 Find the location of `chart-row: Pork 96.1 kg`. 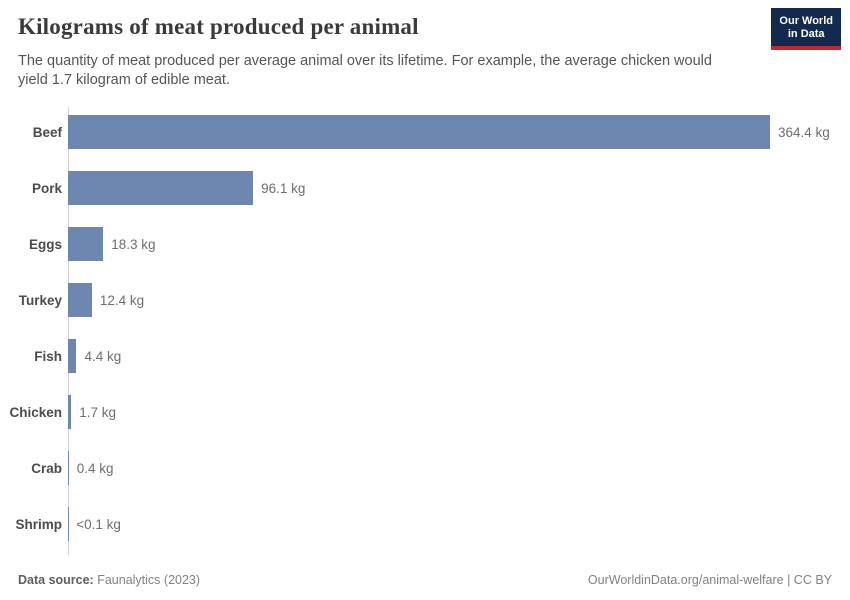

chart-row: Pork 96.1 kg is located at coordinates (425, 188).